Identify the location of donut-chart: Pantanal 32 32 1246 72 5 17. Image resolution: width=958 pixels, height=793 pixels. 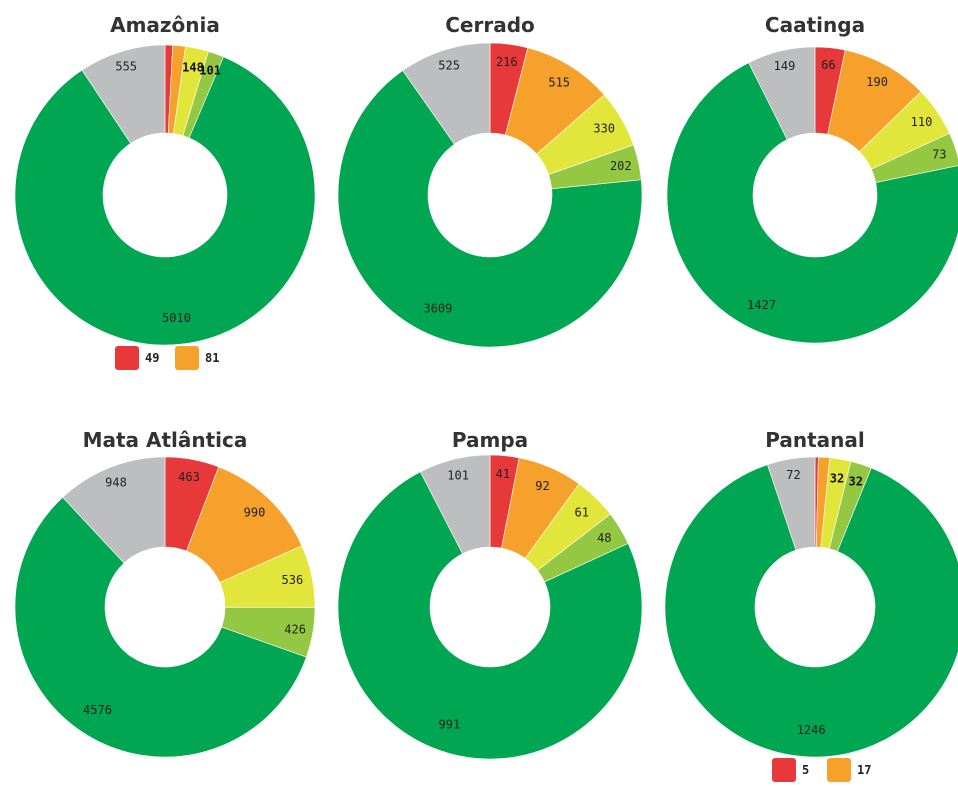
(811, 605).